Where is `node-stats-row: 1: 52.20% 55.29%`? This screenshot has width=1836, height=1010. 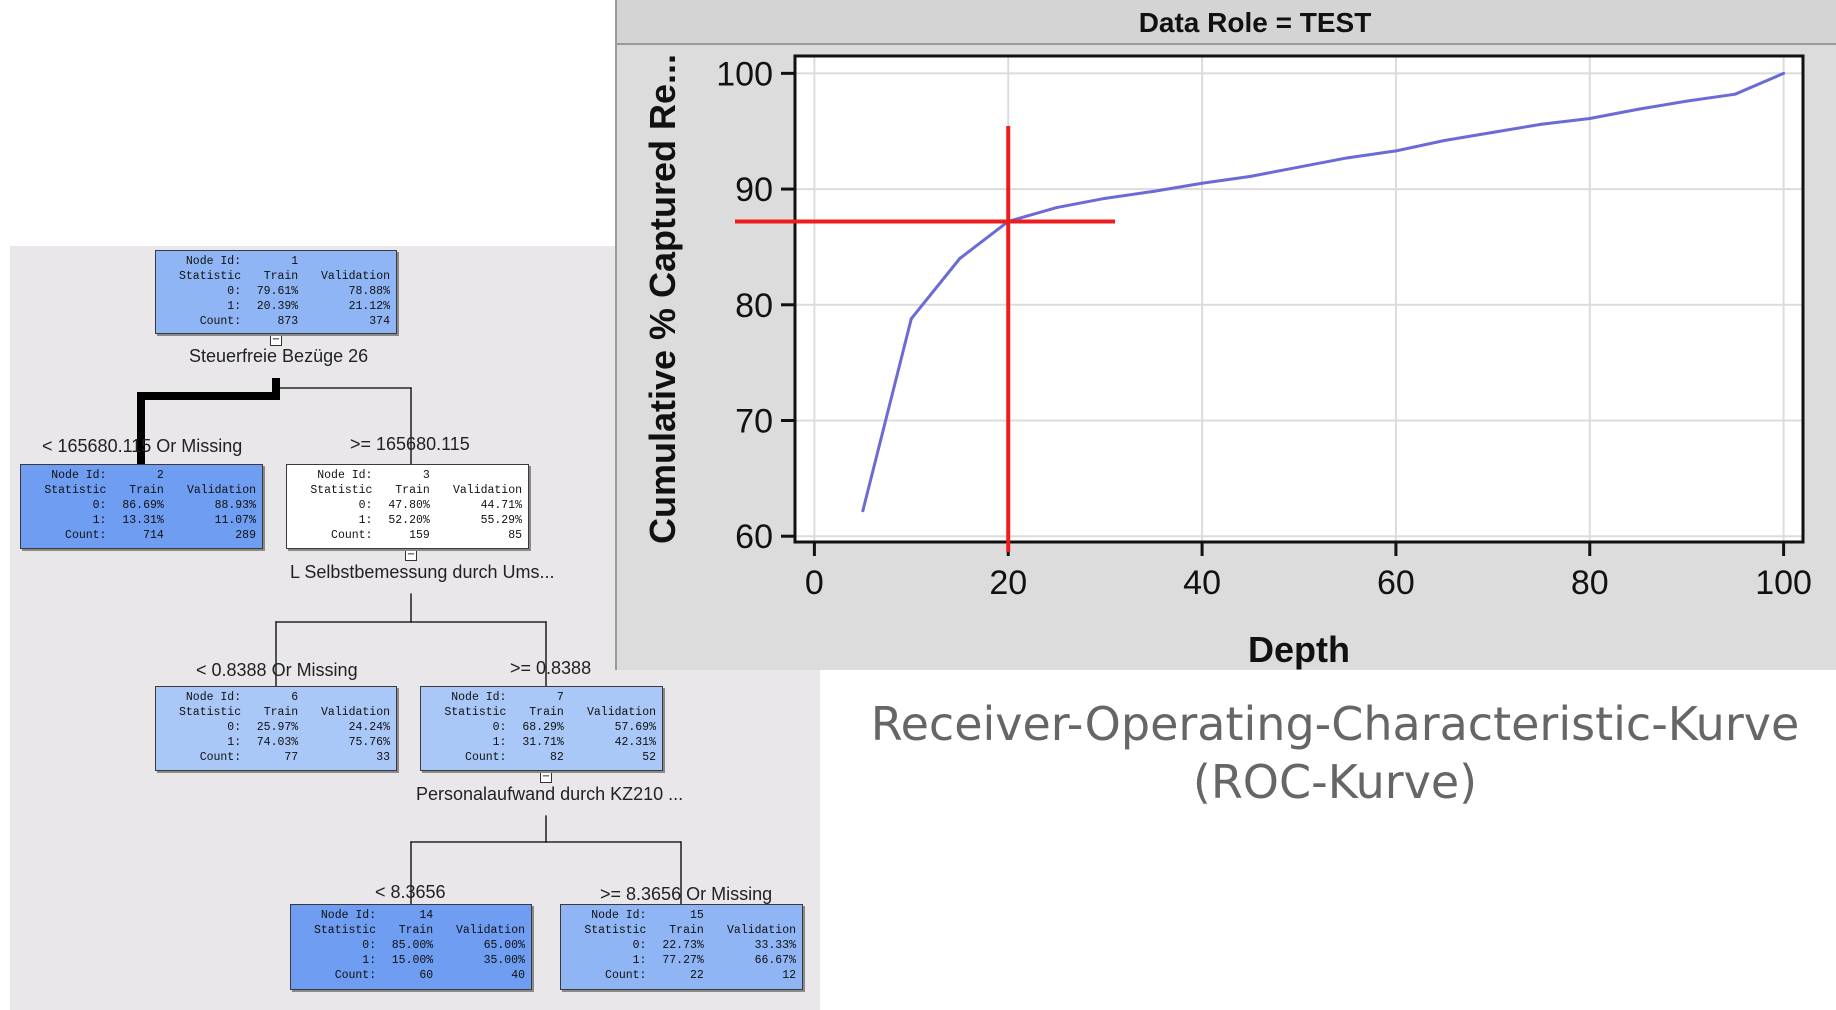
node-stats-row: 1: 52.20% 55.29% is located at coordinates (407, 520).